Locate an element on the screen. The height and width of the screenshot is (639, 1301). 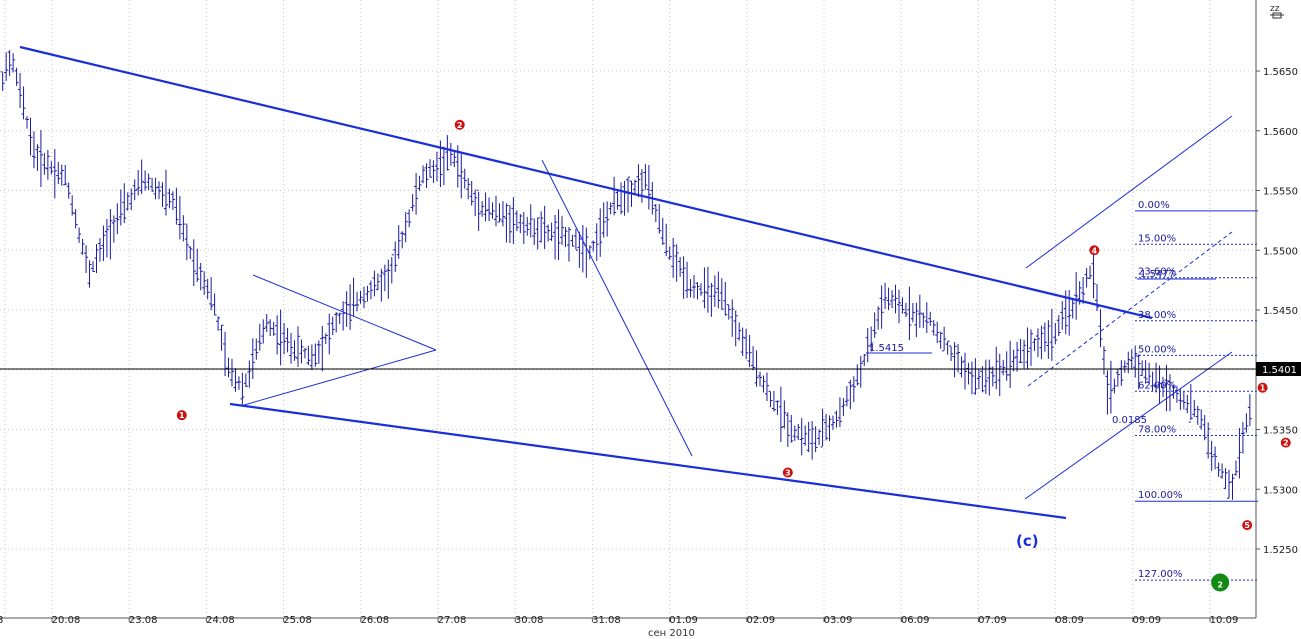
fib-level-label: 127.00% is located at coordinates (1160, 574).